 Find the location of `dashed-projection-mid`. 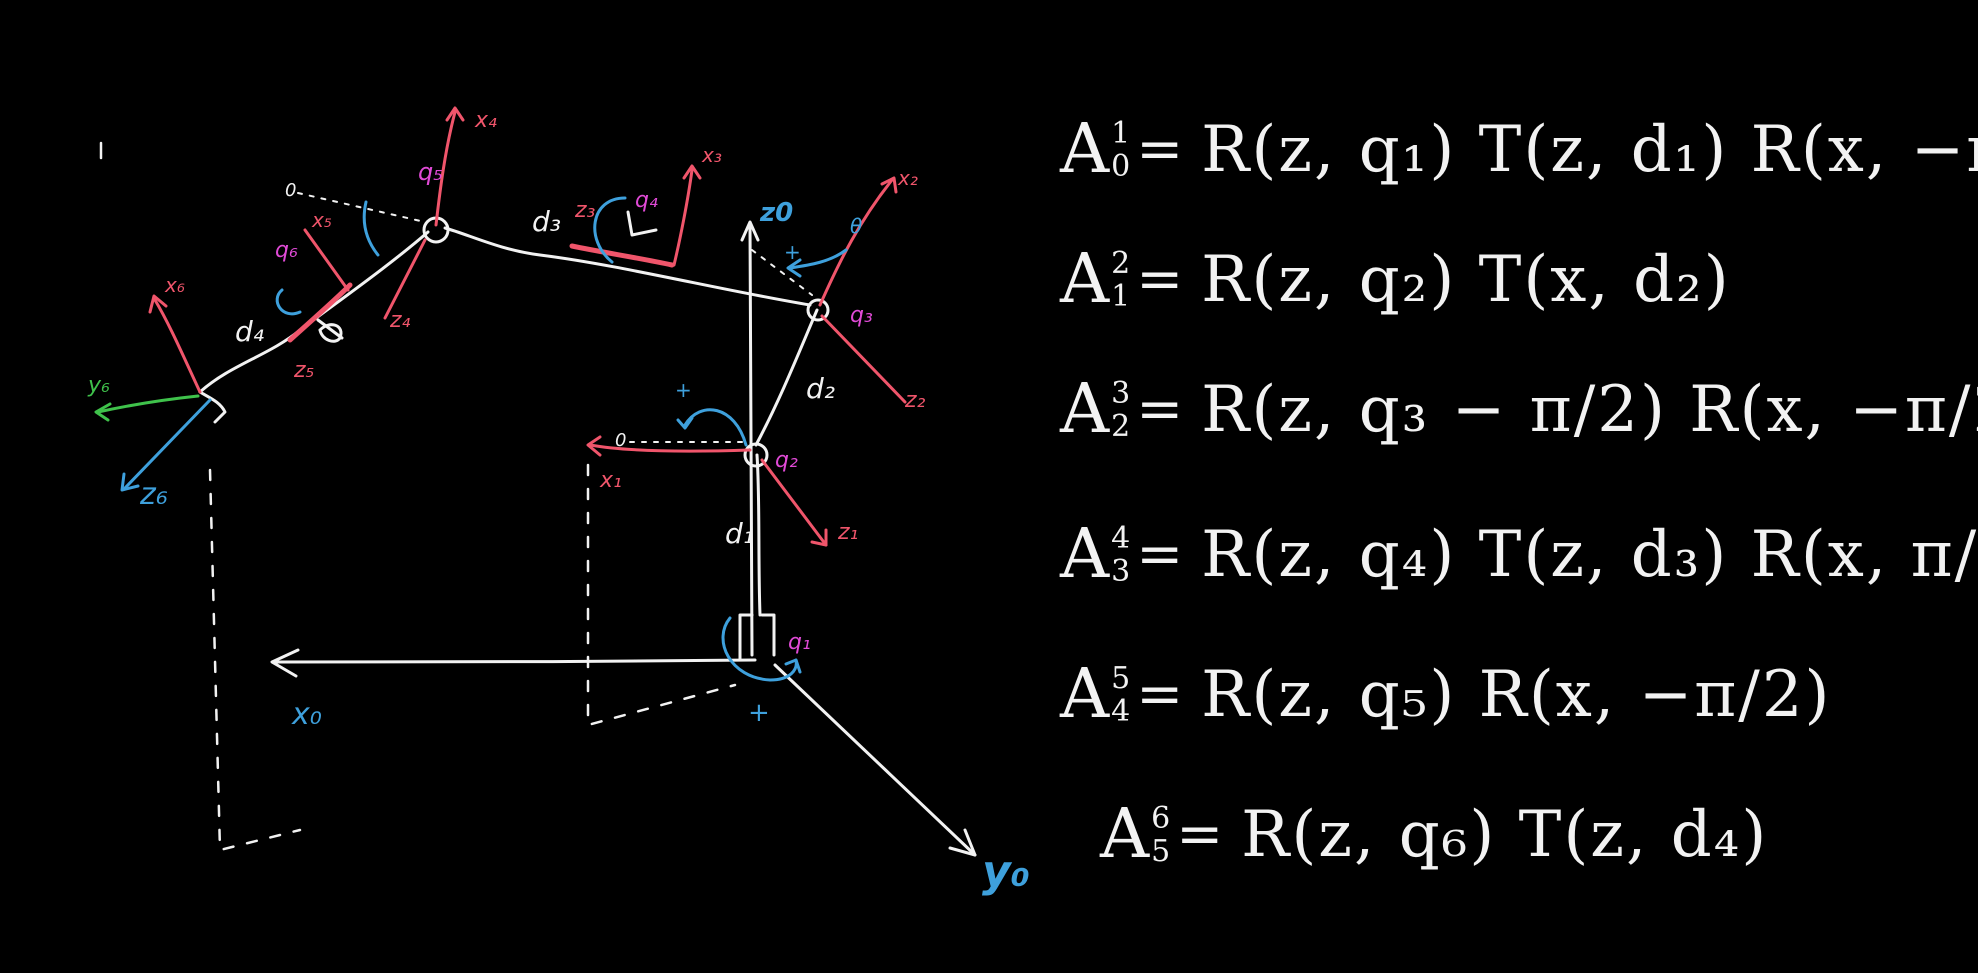

dashed-projection-mid is located at coordinates (661, 595).